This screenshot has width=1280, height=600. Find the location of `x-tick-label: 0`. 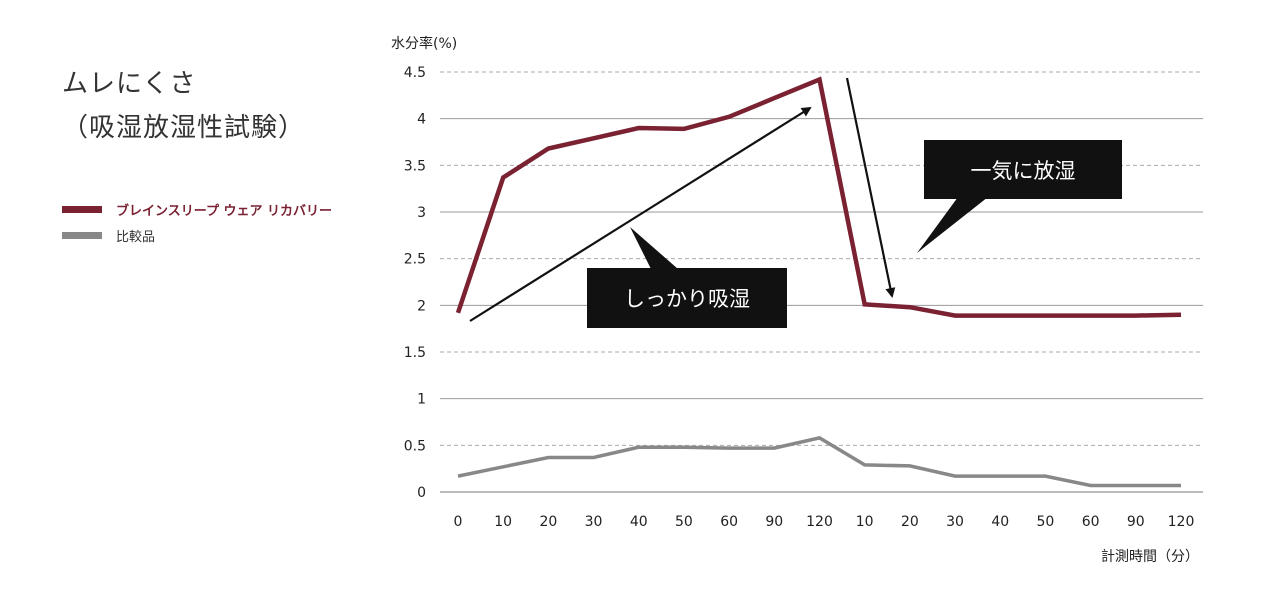

x-tick-label: 0 is located at coordinates (458, 522).